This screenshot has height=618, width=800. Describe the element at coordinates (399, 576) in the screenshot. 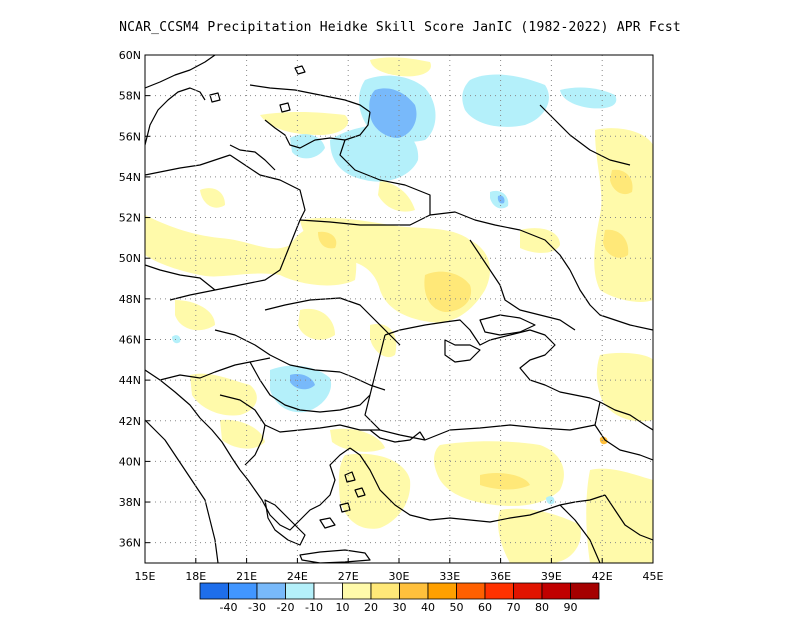

I see `x-tick-label: 30E` at that location.